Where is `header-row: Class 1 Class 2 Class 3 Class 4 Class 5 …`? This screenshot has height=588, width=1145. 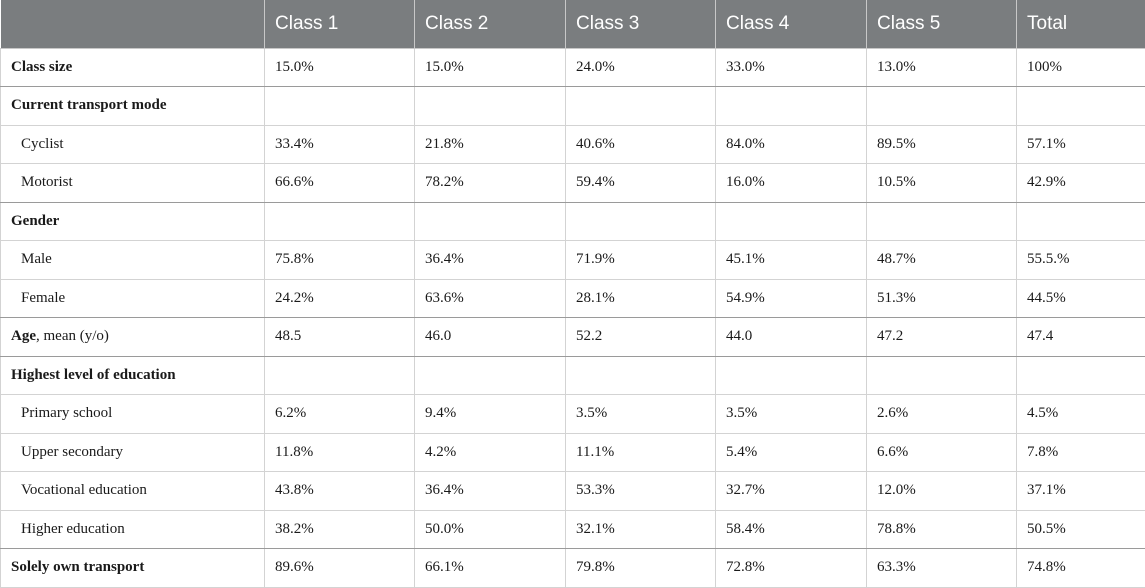 header-row: Class 1 Class 2 Class 3 Class 4 Class 5 … is located at coordinates (573, 24).